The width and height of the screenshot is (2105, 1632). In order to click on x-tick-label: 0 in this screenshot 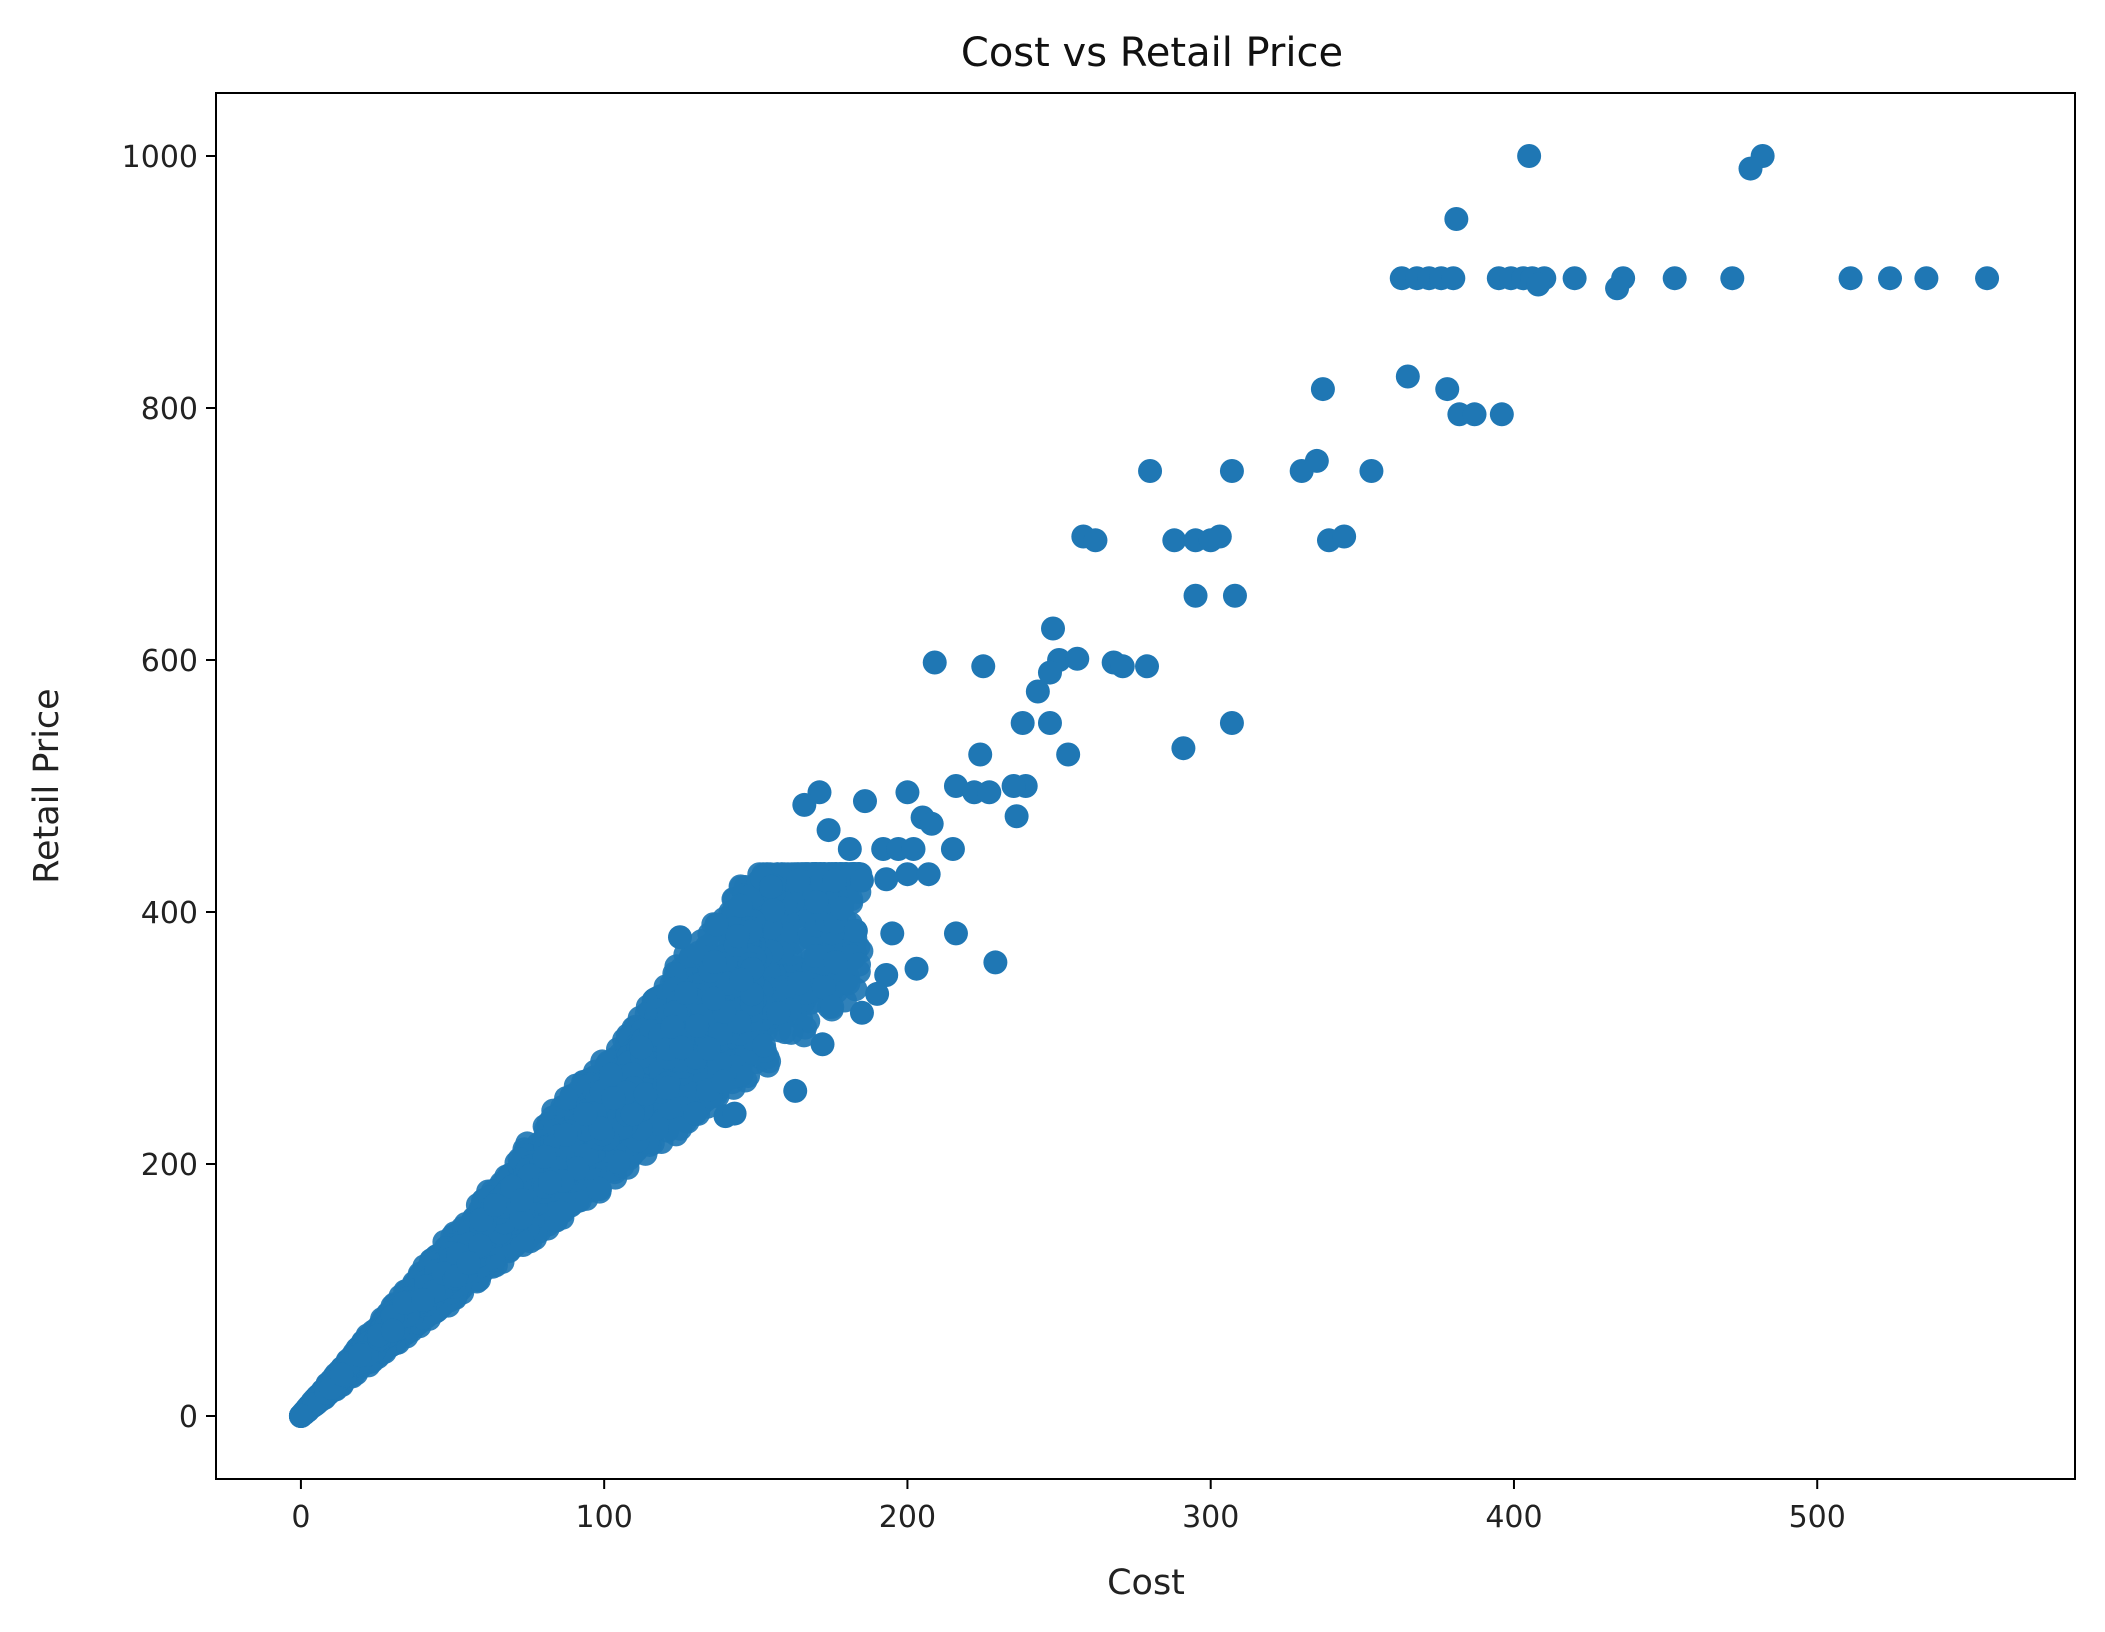, I will do `click(300, 1517)`.